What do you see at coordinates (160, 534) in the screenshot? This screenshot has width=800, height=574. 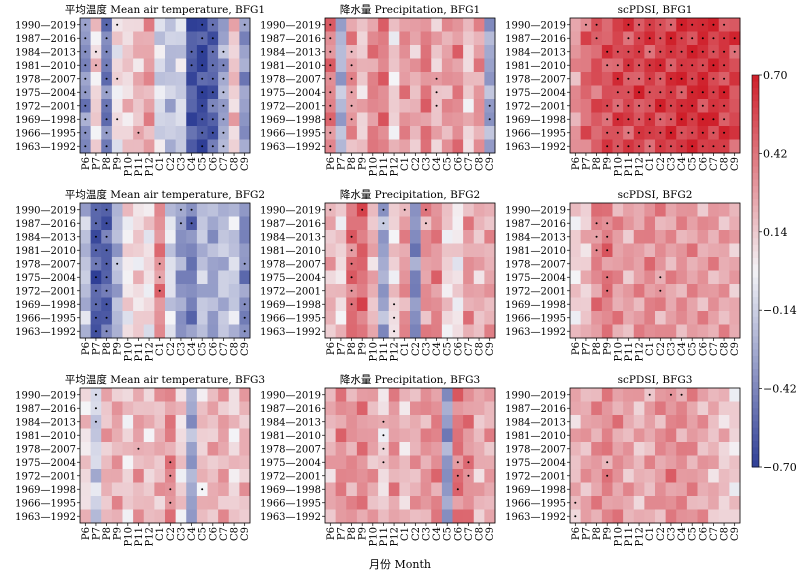 I see `x-tick-label: C1` at bounding box center [160, 534].